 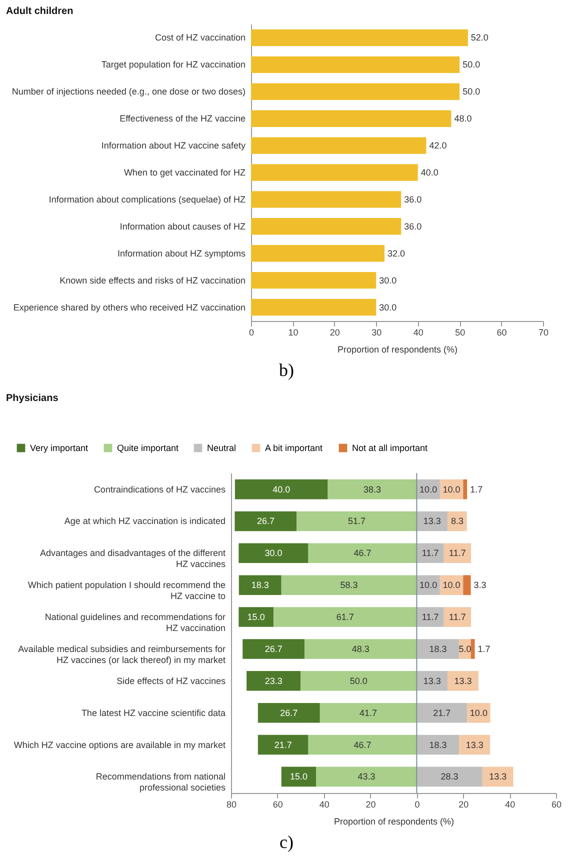 I want to click on y-tick-label: Which HZ vaccine options are available in my market, so click(x=120, y=745).